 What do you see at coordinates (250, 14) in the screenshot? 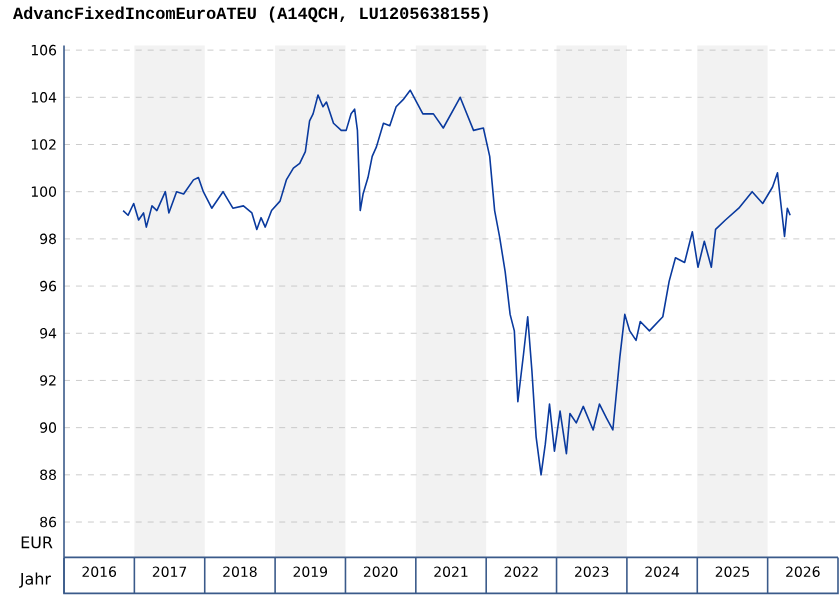
I see `chart-title: AdvancFixedIncomEuroATEU (A14QCH, LU1205638155)` at bounding box center [250, 14].